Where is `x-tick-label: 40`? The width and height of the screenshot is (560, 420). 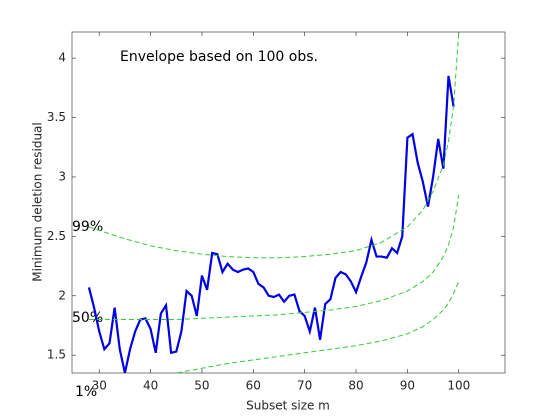 x-tick-label: 40 is located at coordinates (150, 386).